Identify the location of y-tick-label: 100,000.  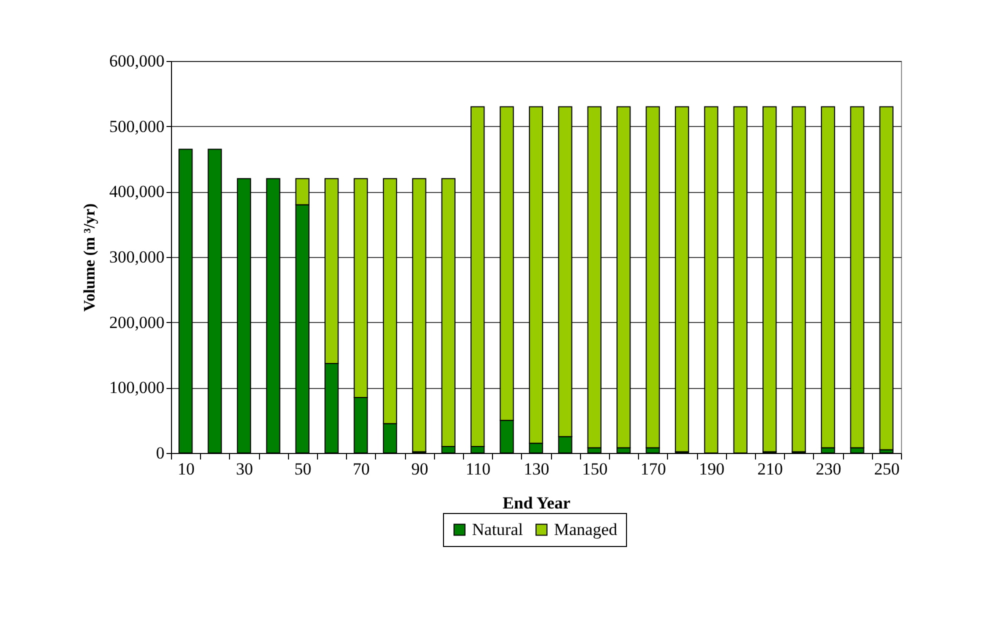
(136, 388).